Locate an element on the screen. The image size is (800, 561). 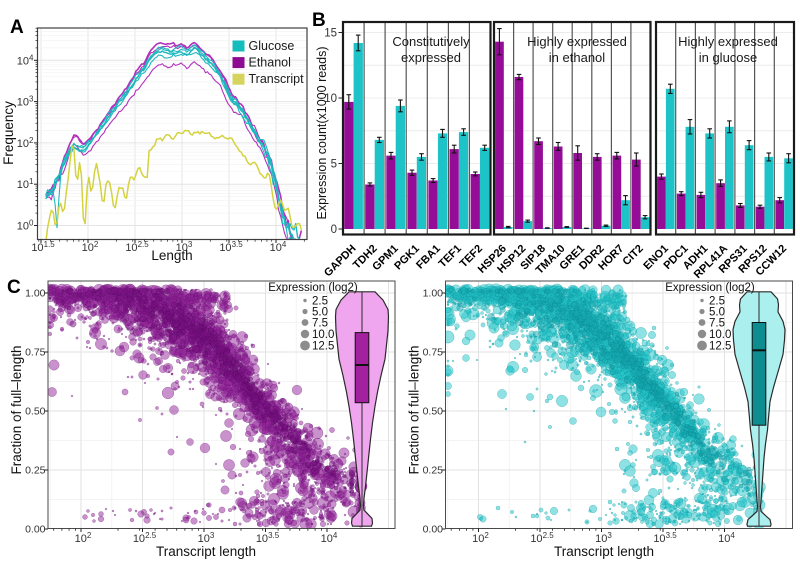
svg-text: Frequency is located at coordinates (8, 133).